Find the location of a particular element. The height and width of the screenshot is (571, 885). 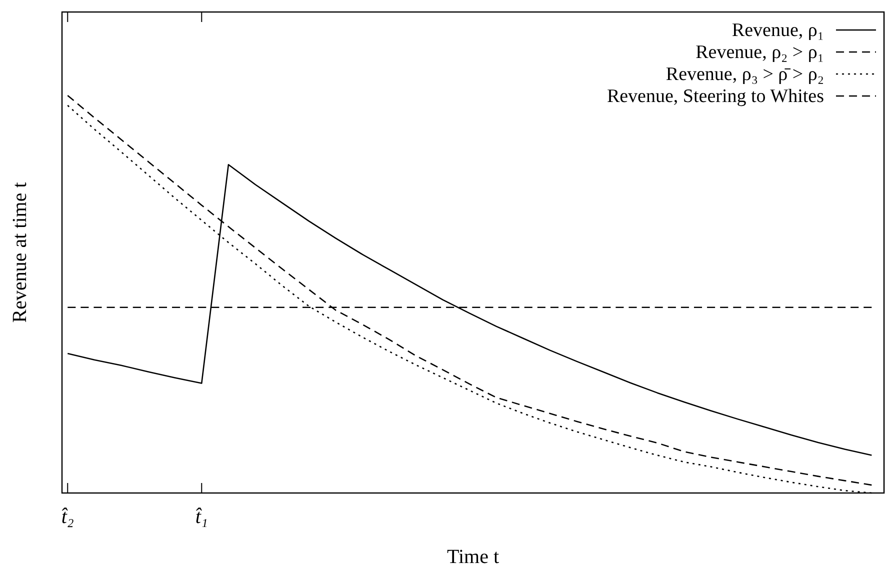

x-tick-label: t̂₁ is located at coordinates (201, 517).